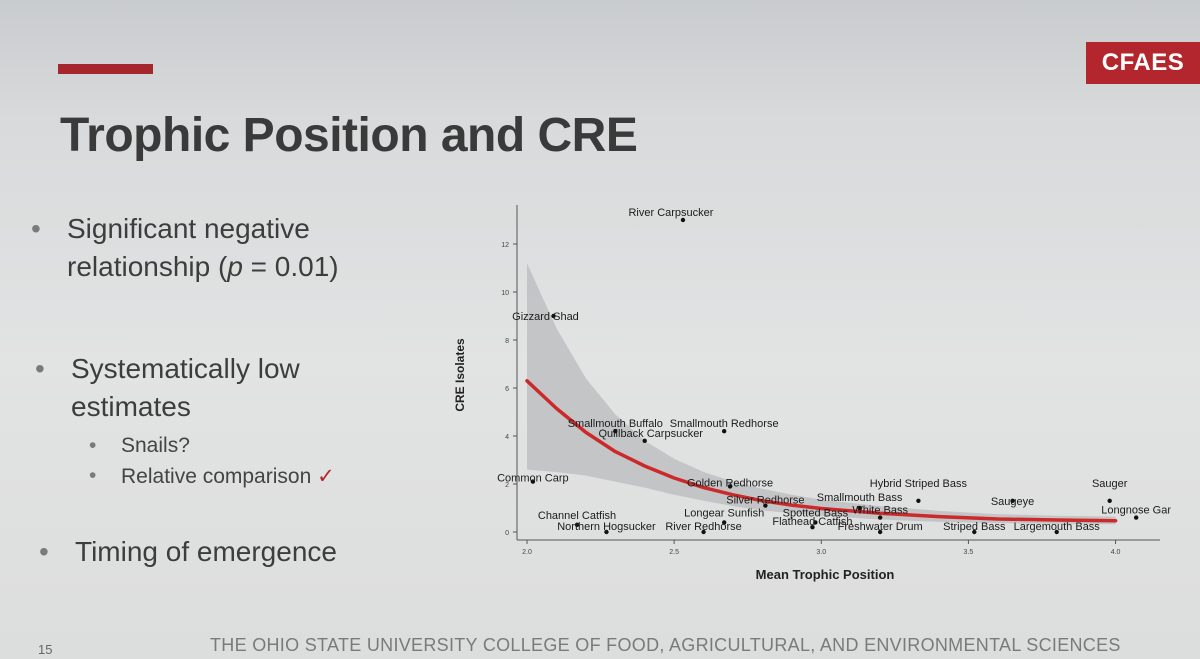 This screenshot has height=659, width=1200. What do you see at coordinates (1057, 527) in the screenshot?
I see `point-label: Largemouth Bass` at bounding box center [1057, 527].